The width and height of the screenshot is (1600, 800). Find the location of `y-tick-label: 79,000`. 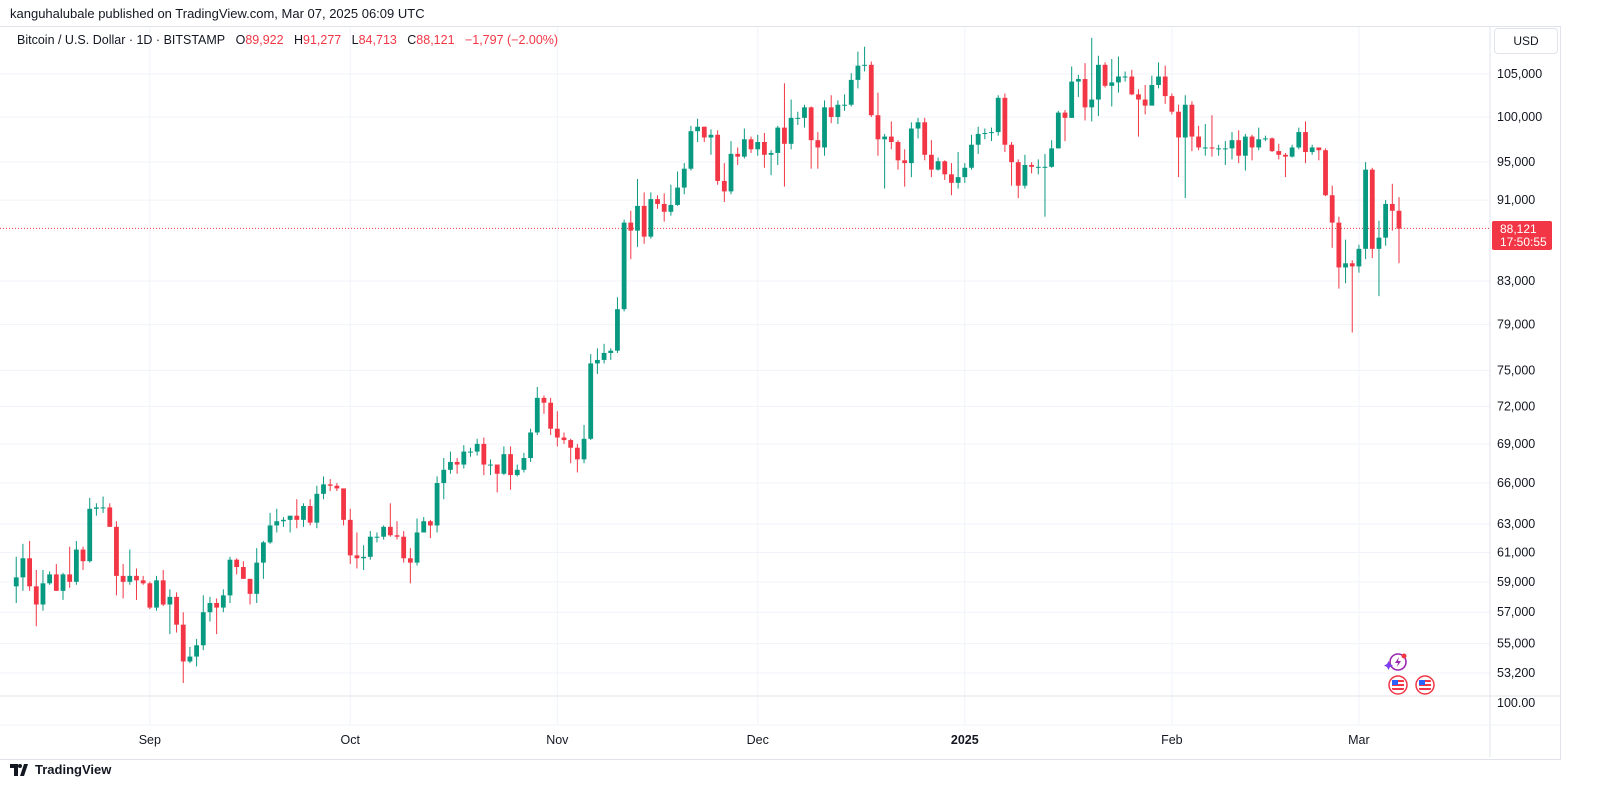

y-tick-label: 79,000 is located at coordinates (1516, 325).